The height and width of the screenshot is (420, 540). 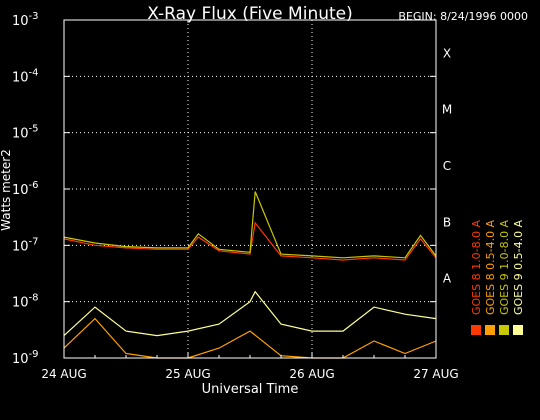 What do you see at coordinates (447, 53) in the screenshot?
I see `flare-class-label: X` at bounding box center [447, 53].